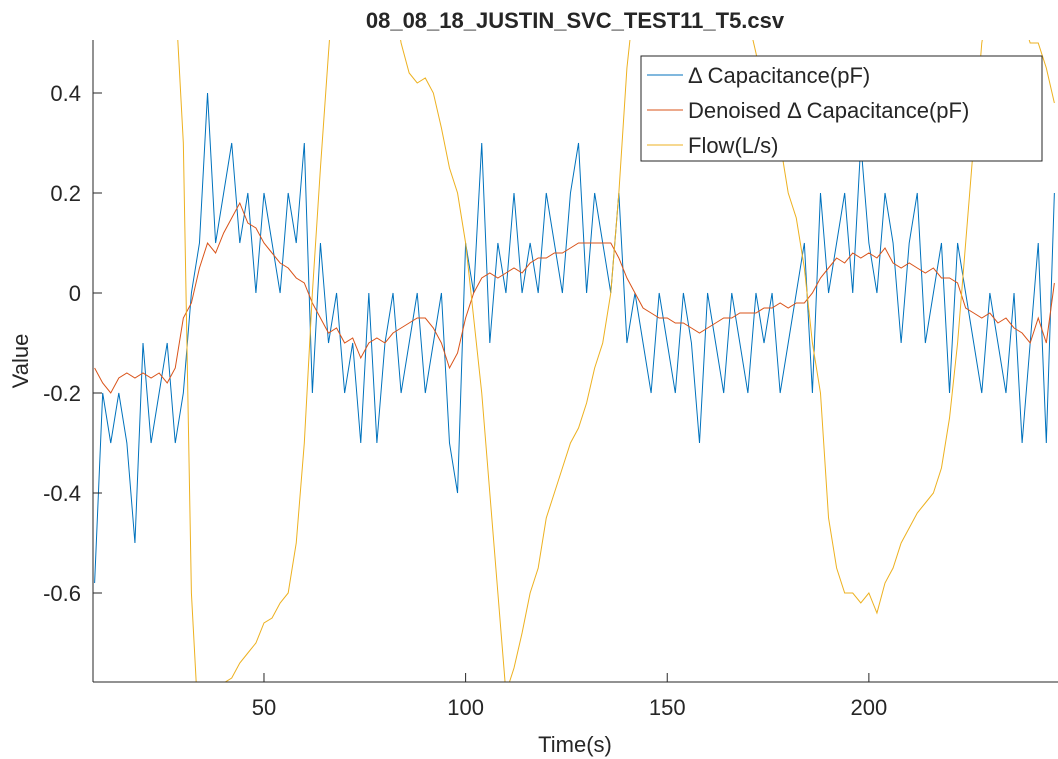 The height and width of the screenshot is (759, 1058). What do you see at coordinates (20, 361) in the screenshot?
I see `y-axis-label: Value` at bounding box center [20, 361].